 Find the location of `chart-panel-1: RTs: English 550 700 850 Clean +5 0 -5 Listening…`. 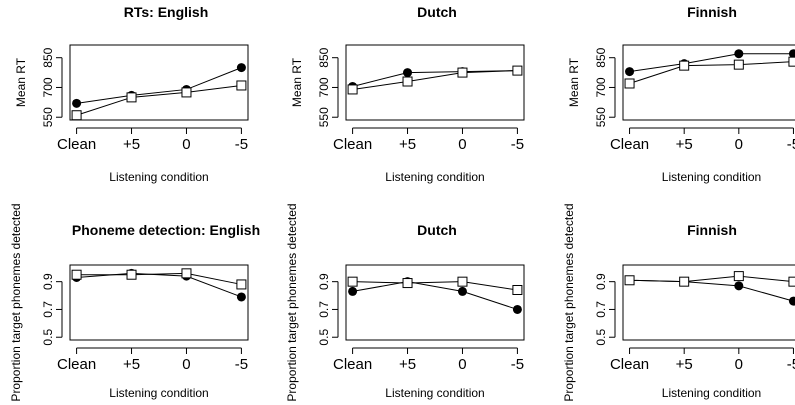

chart-panel-1: RTs: English 550 700 850 Clean +5 0 -5 Listening… is located at coordinates (131, 94).